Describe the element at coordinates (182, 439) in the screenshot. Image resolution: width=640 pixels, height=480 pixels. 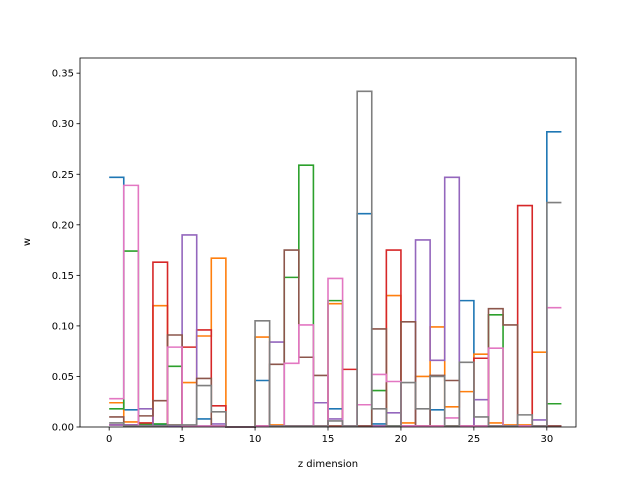
I see `x-tick-label: 5` at that location.